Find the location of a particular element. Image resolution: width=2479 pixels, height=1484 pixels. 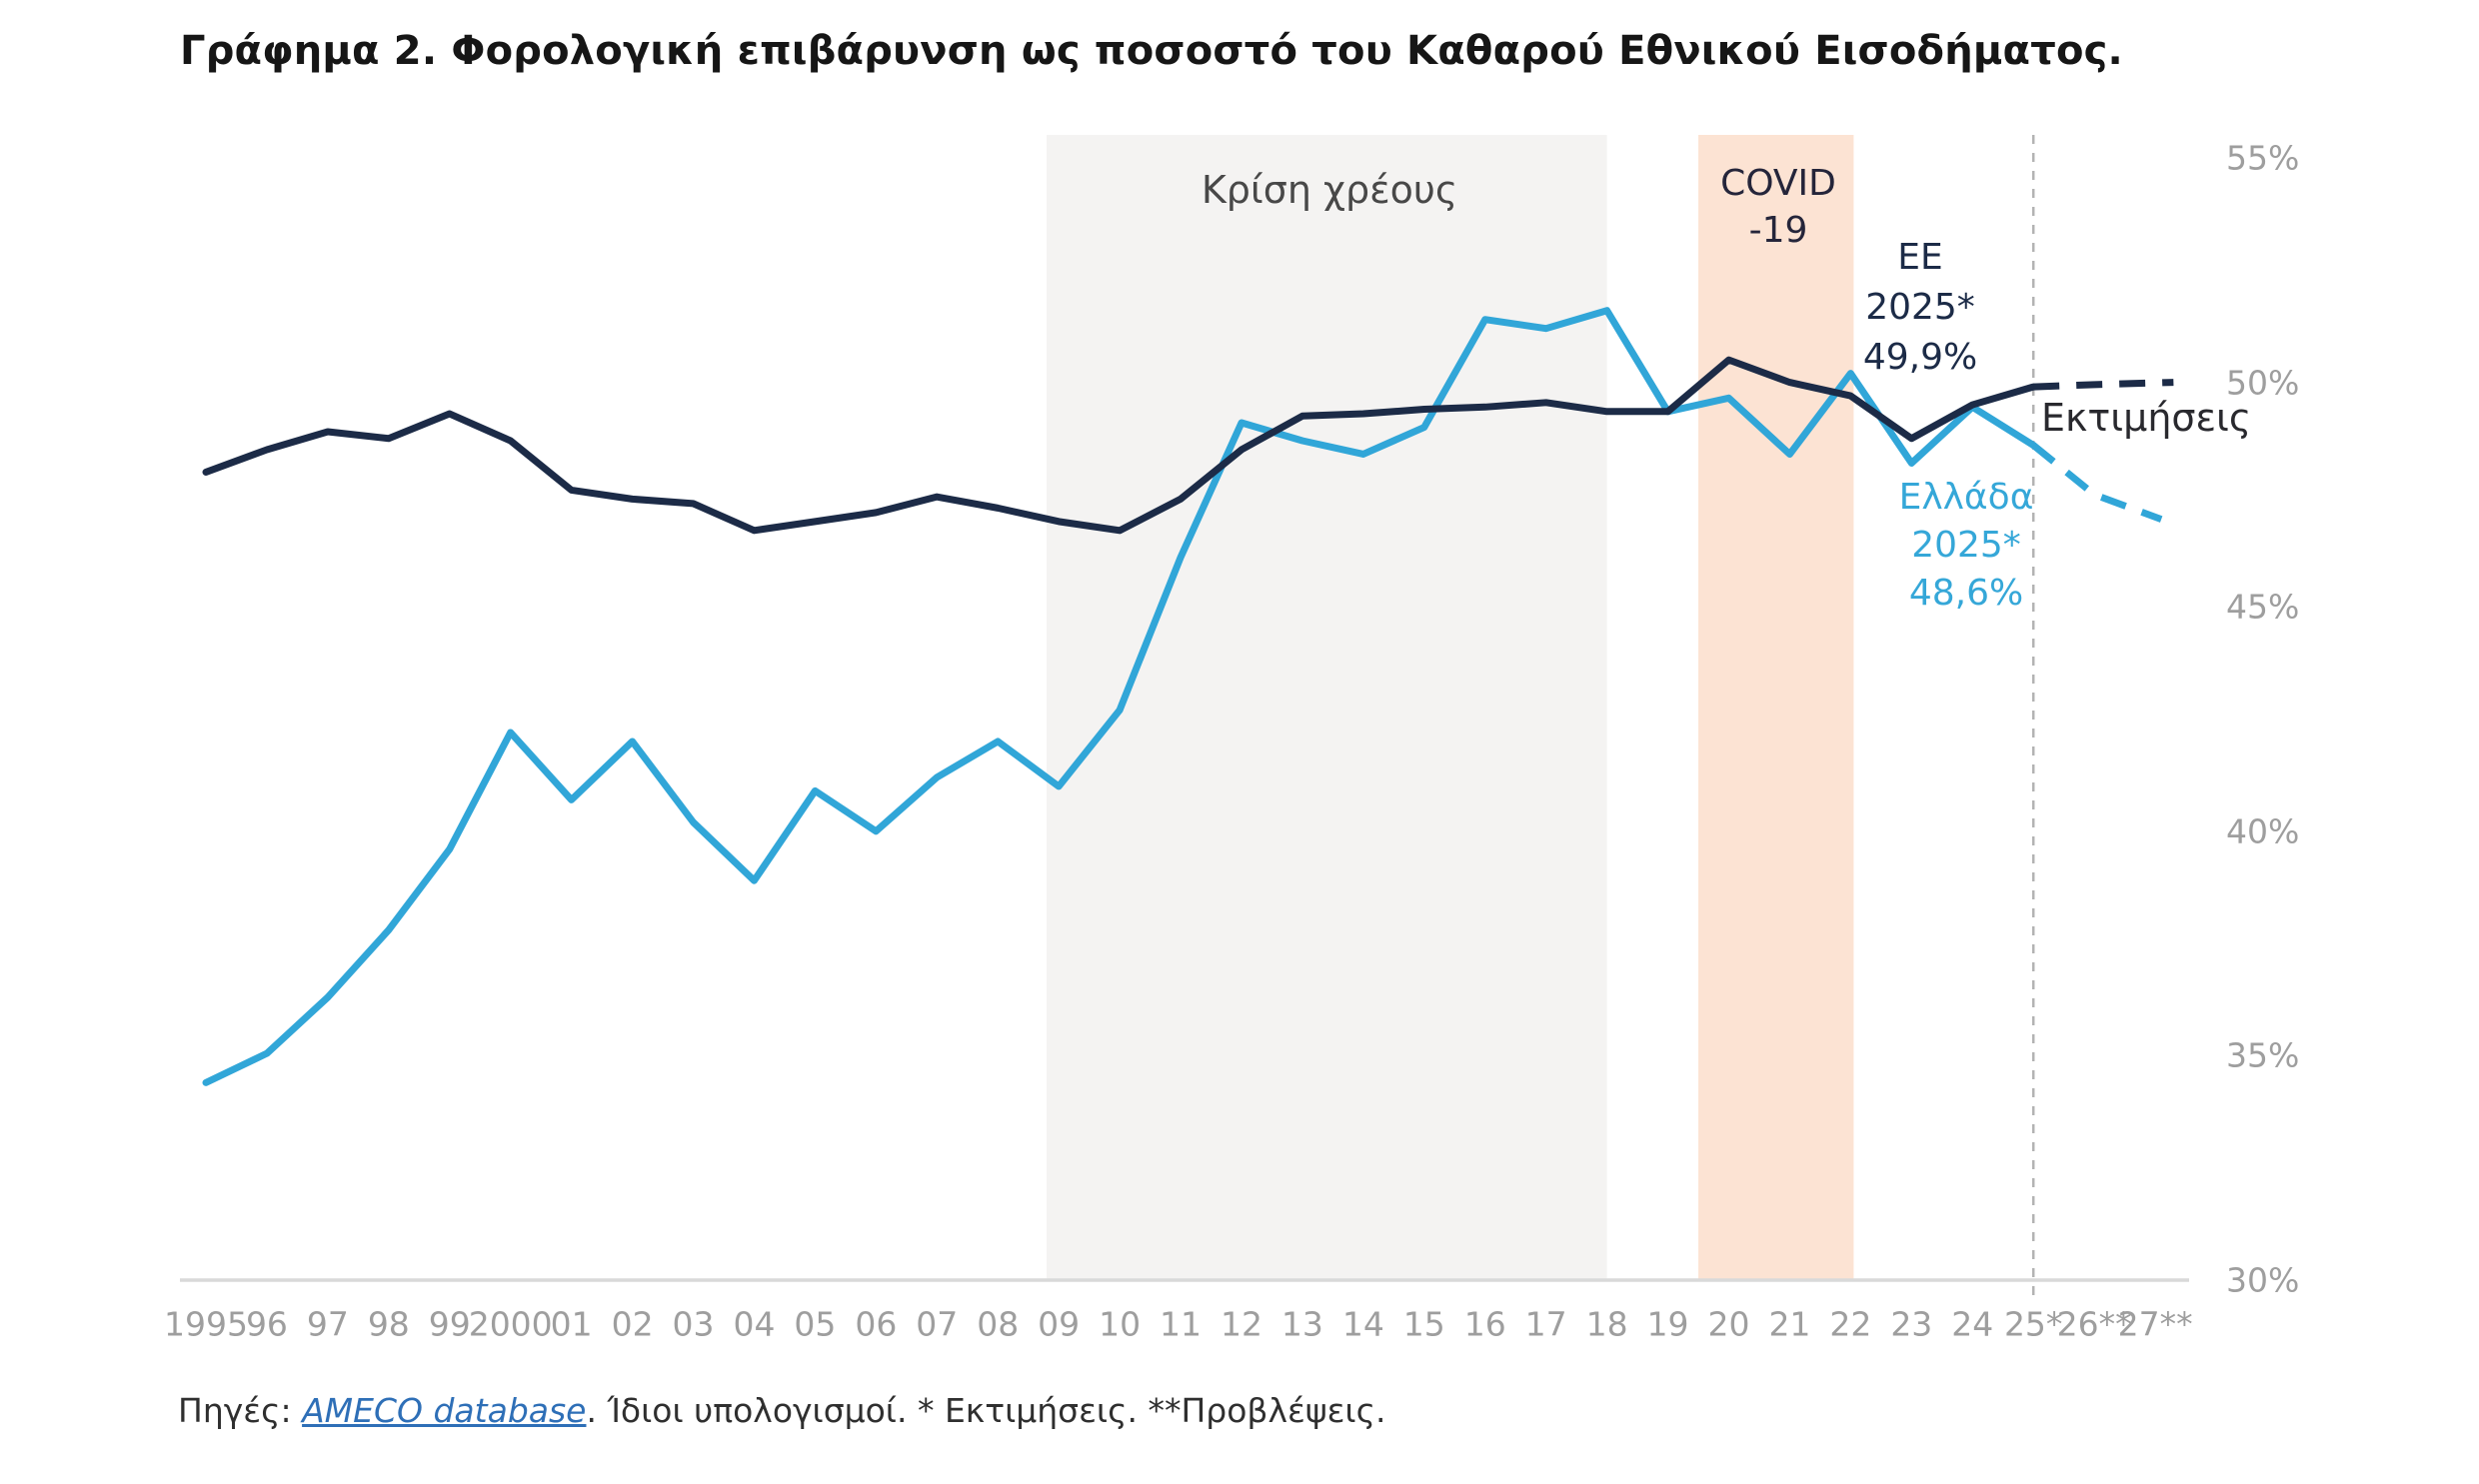

x-tick-label: 10 is located at coordinates (1120, 1324).